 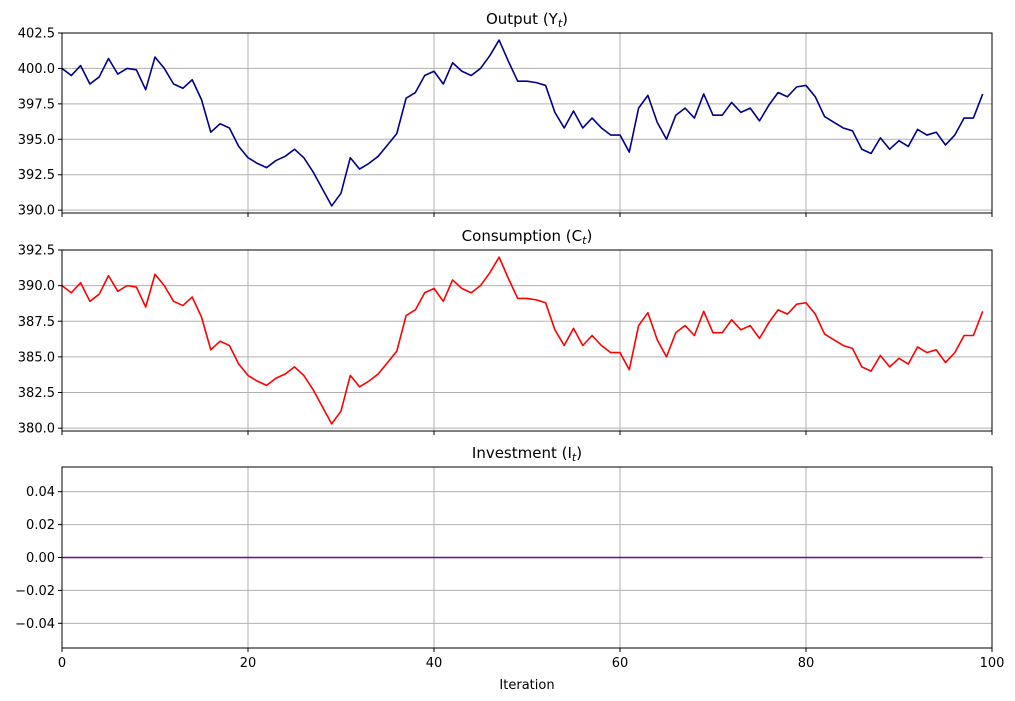 I want to click on subplot-title: Output (Yt), so click(x=527, y=20).